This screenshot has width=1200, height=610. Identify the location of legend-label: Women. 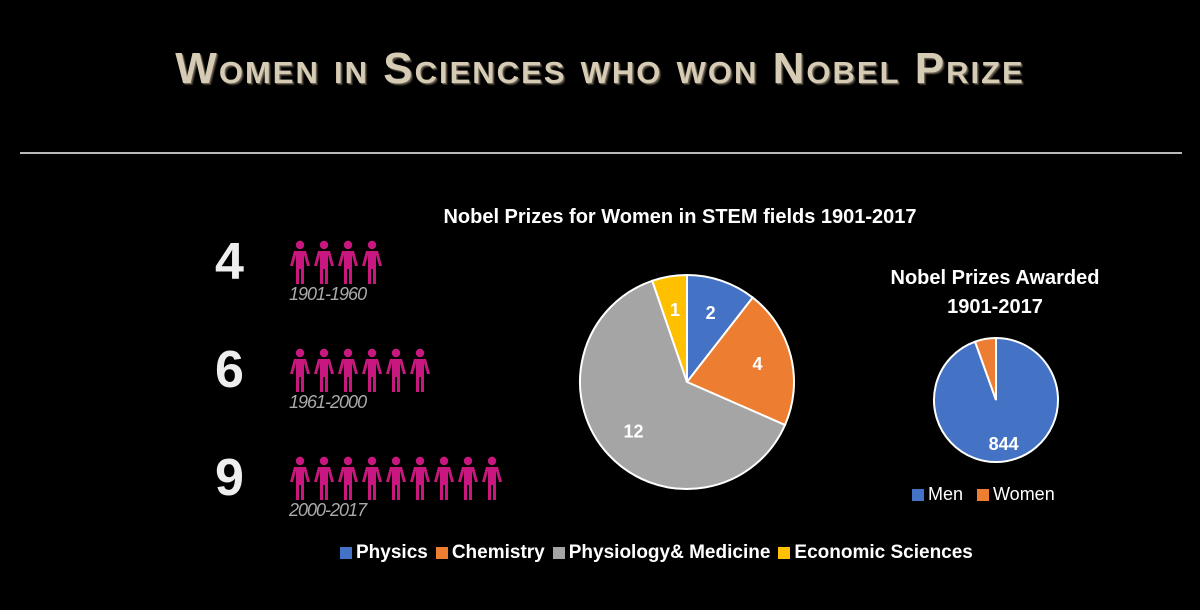
(1024, 494).